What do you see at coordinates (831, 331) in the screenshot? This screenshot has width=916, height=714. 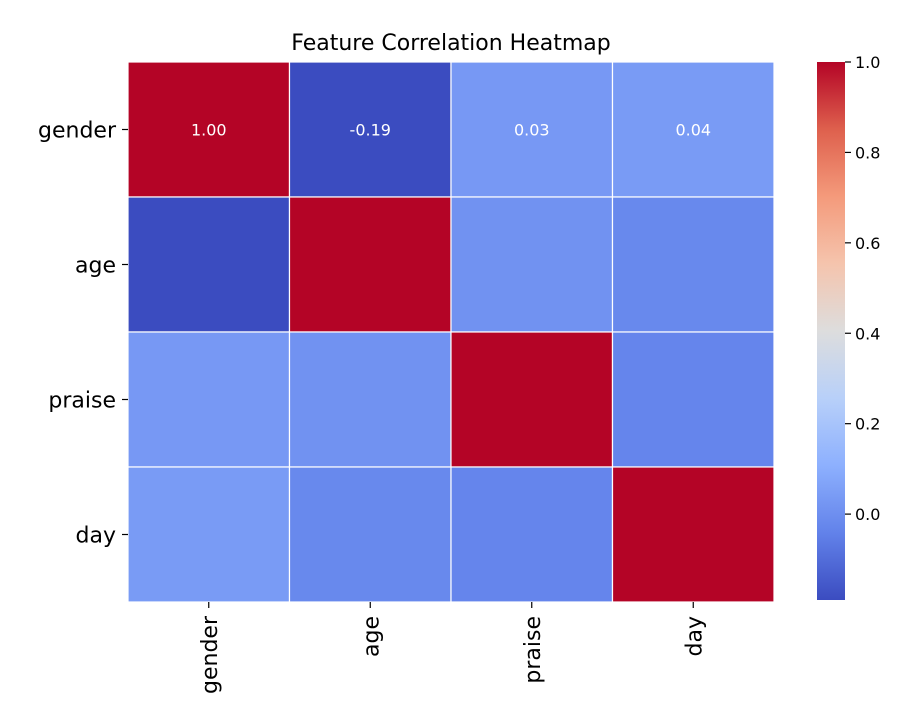 I see `colorbar-gradient` at bounding box center [831, 331].